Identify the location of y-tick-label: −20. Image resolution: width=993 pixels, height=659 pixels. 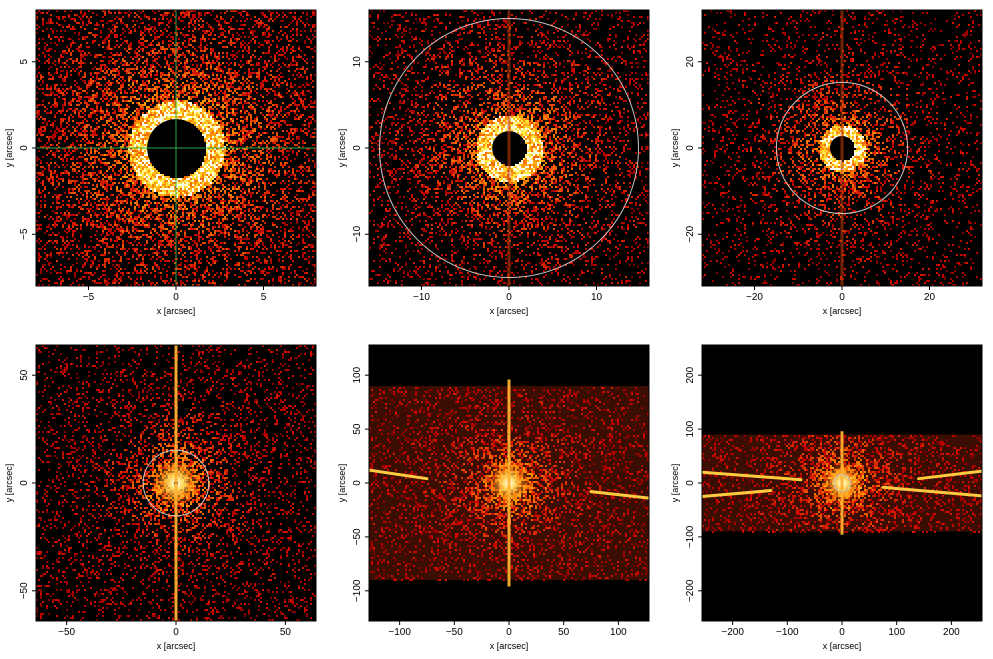
(690, 233).